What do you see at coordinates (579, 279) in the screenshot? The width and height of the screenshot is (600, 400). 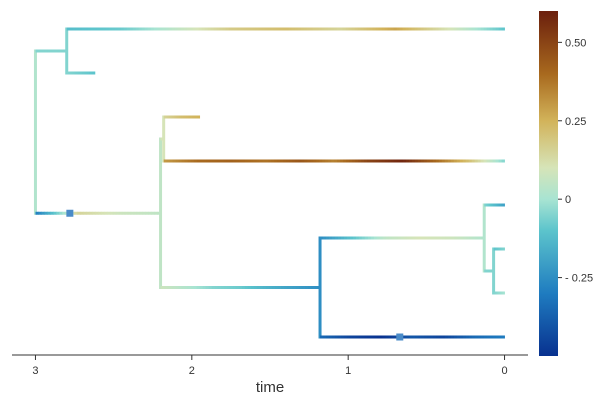 I see `colorbar-tick-label: - 0.25` at bounding box center [579, 279].